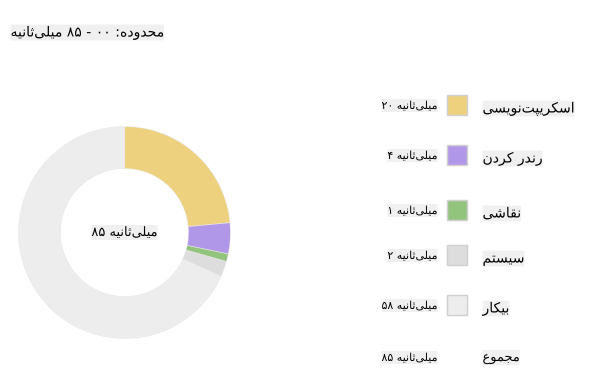 The image size is (610, 378). Describe the element at coordinates (496, 308) in the screenshot. I see `legend-label: بیکار` at that location.